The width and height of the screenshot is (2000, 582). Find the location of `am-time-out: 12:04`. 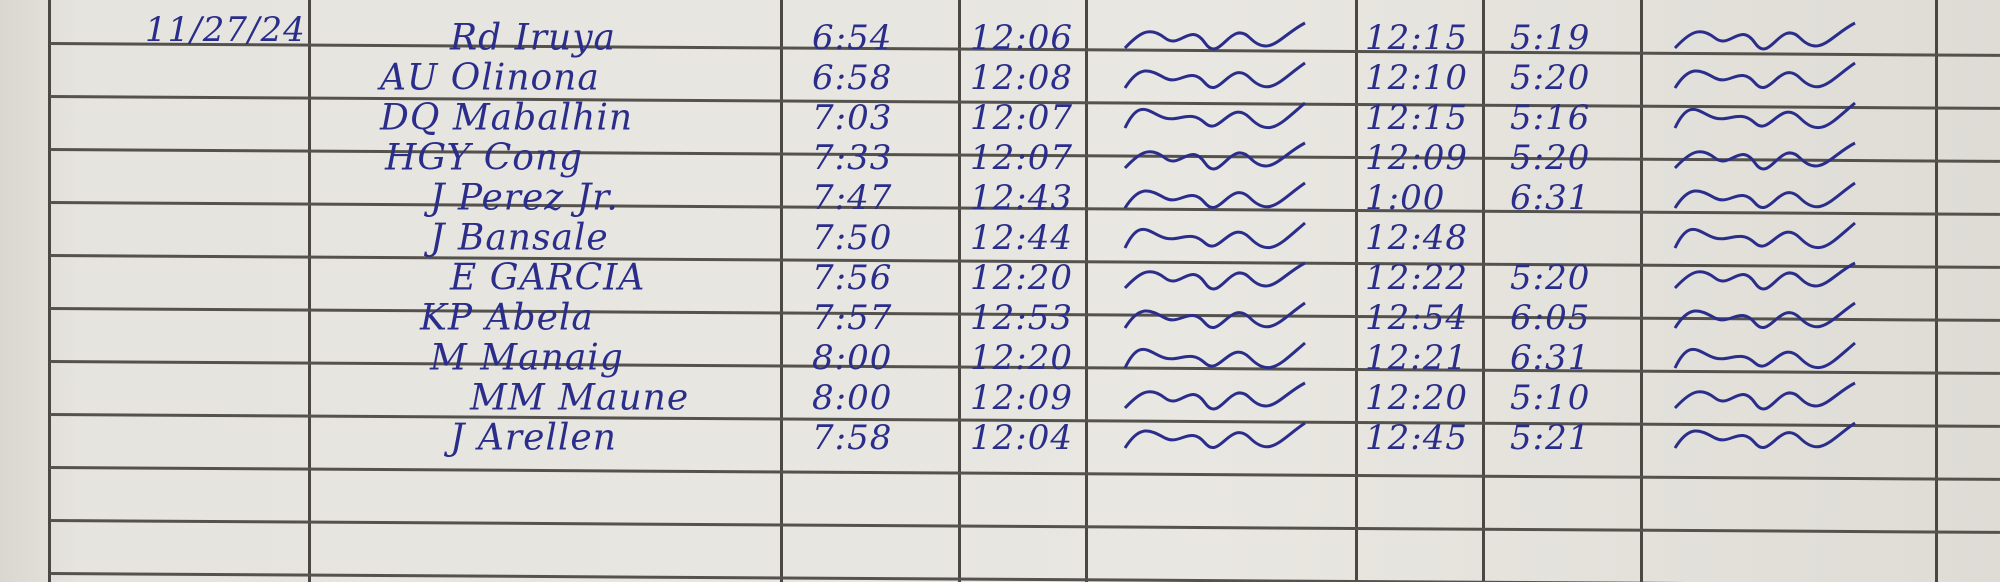

am-time-out: 12:04 is located at coordinates (1021, 438).